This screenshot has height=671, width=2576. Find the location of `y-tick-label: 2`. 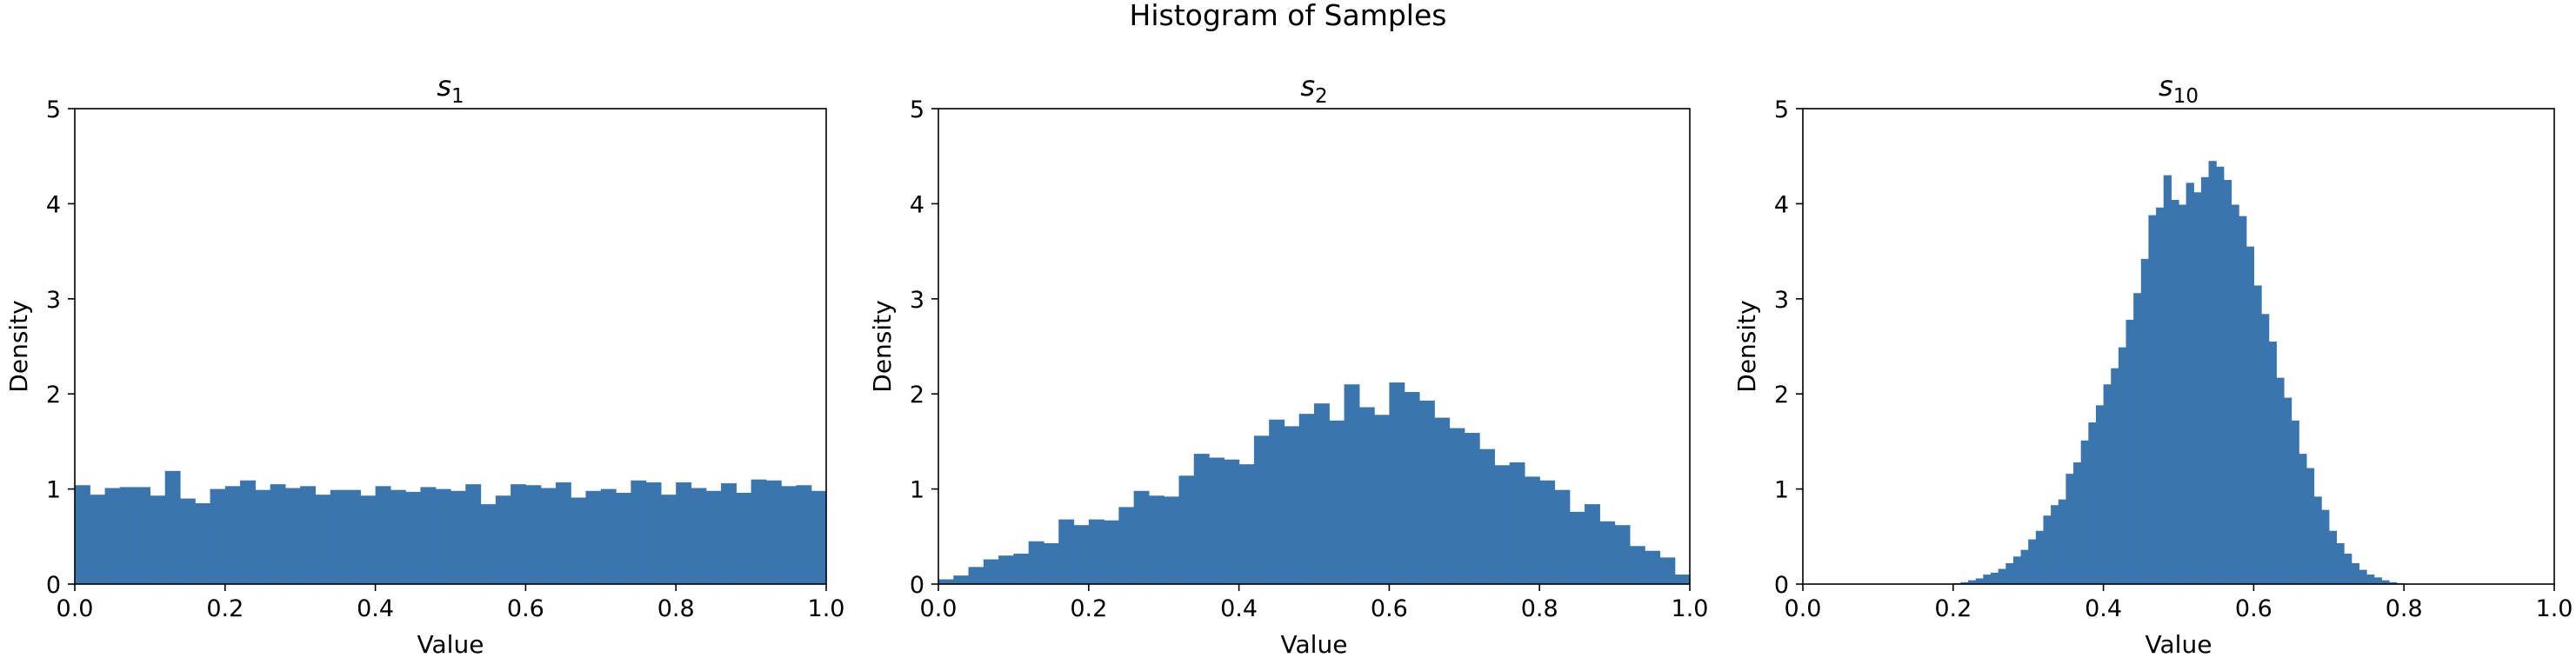

y-tick-label: 2 is located at coordinates (917, 395).